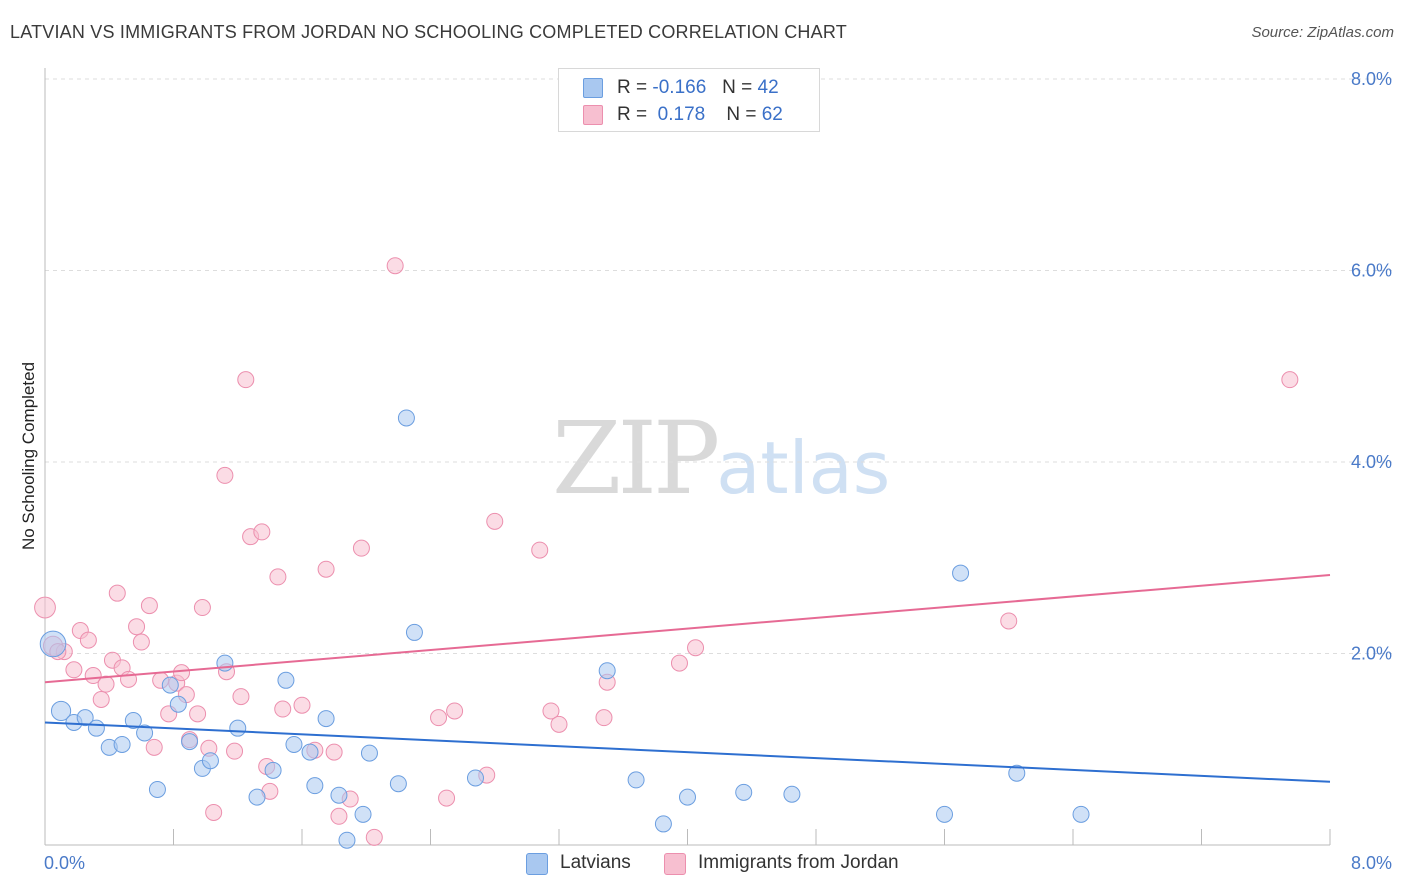 The width and height of the screenshot is (1406, 892). I want to click on legend-row-latvians-text: R = -0.166 N = 42, so click(698, 88).